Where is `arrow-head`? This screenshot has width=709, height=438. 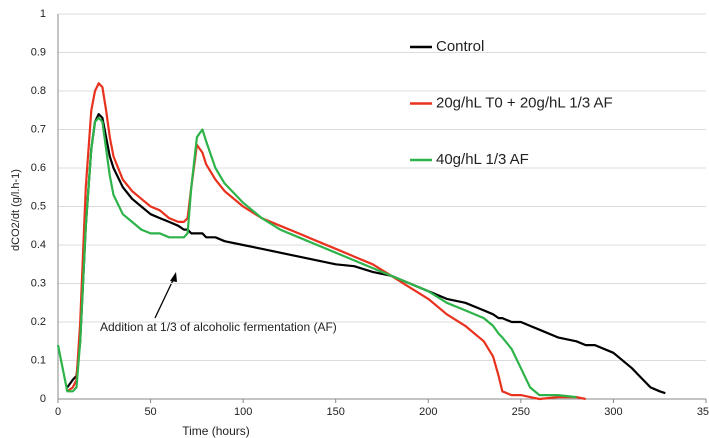 arrow-head is located at coordinates (173, 277).